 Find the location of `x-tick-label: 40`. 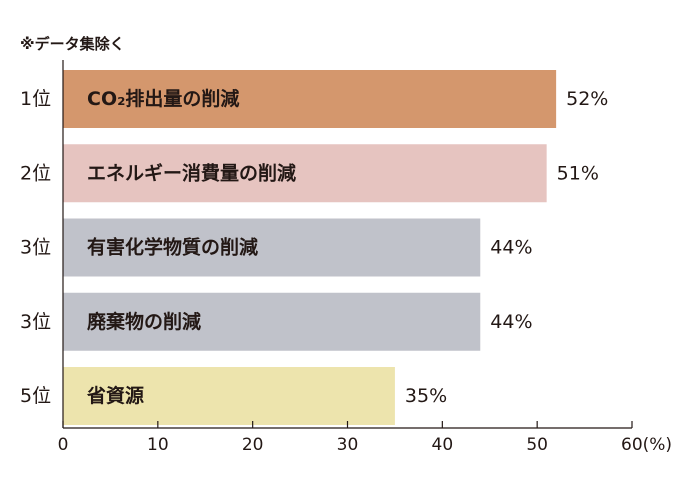

x-tick-label: 40 is located at coordinates (443, 445).